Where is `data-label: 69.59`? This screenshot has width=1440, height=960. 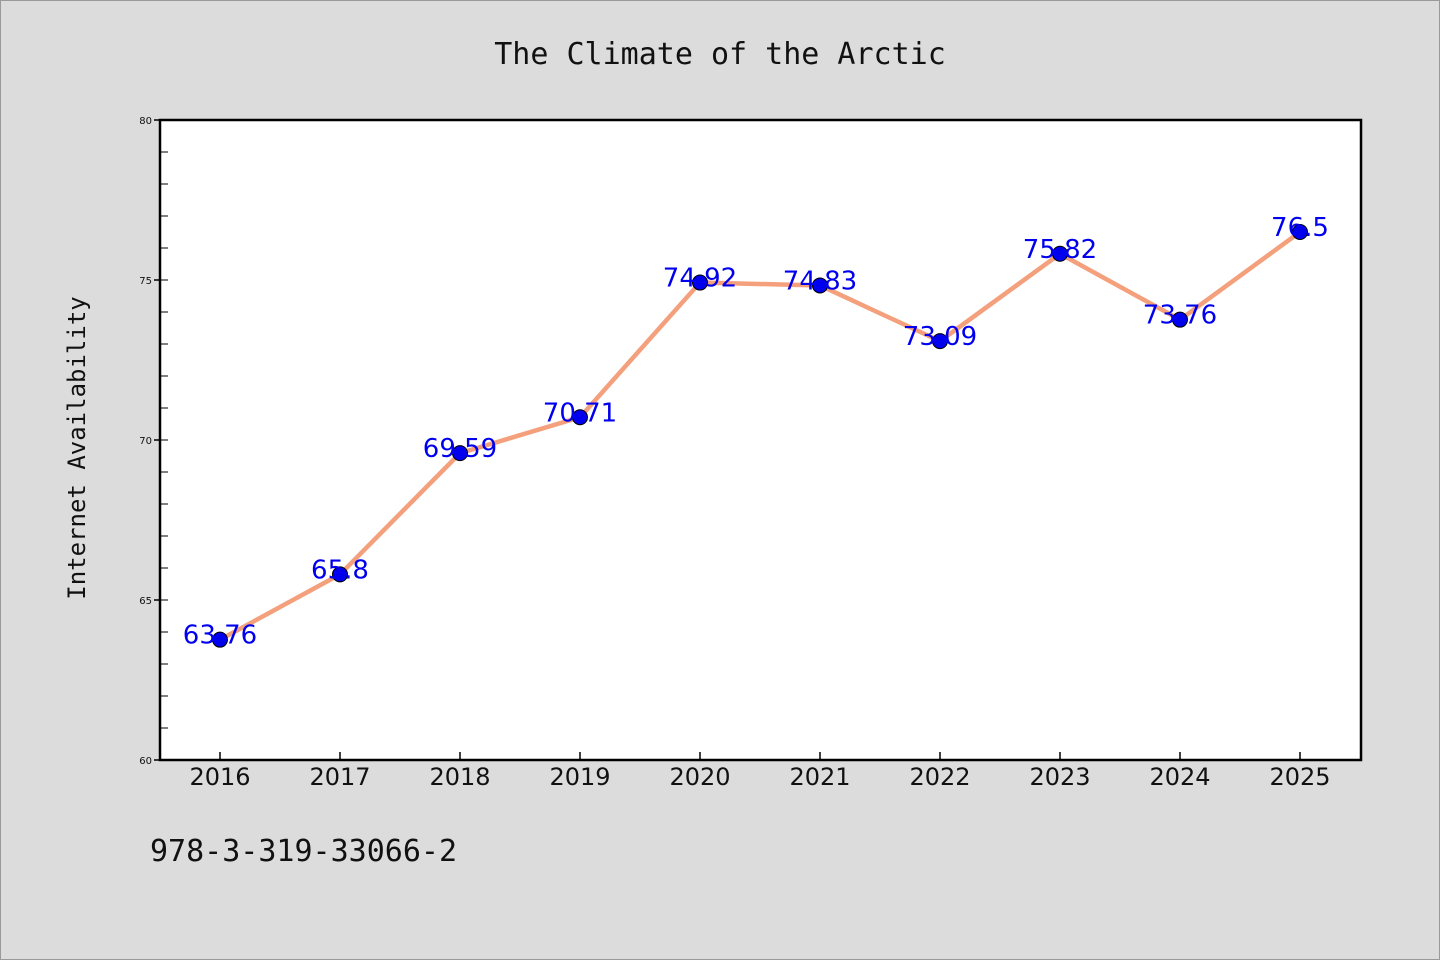
data-label: 69.59 is located at coordinates (460, 449).